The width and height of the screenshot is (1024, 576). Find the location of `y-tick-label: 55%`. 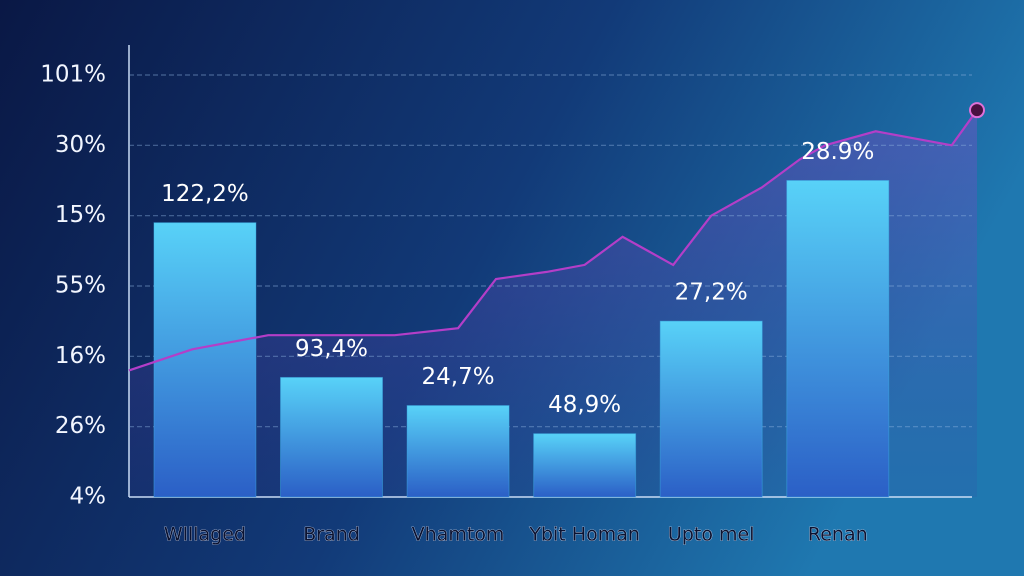

y-tick-label: 55% is located at coordinates (80, 286).